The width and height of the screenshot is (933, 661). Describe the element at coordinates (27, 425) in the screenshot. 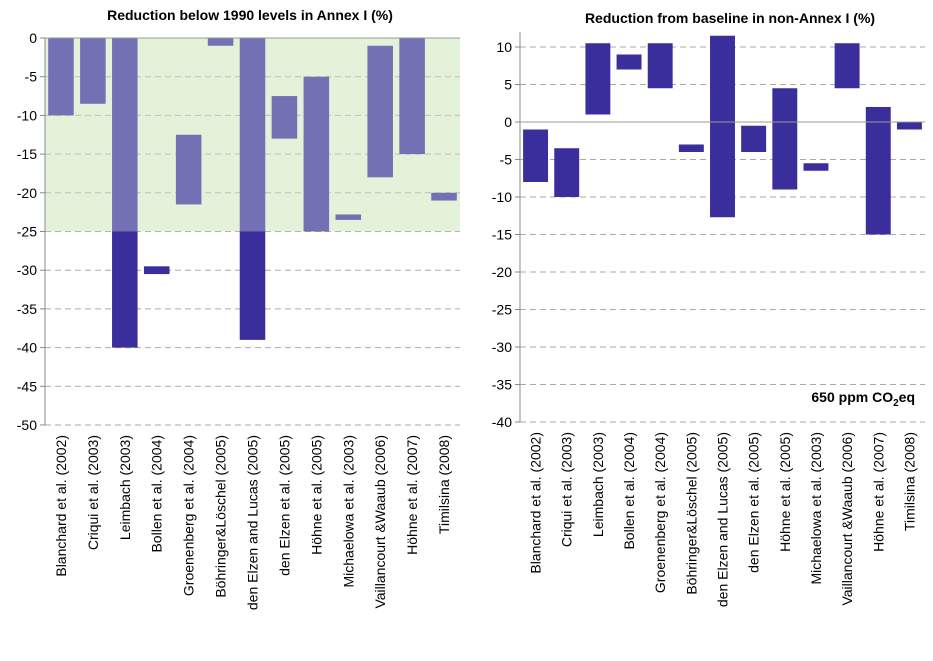

I see `y-tick-label: -50` at that location.